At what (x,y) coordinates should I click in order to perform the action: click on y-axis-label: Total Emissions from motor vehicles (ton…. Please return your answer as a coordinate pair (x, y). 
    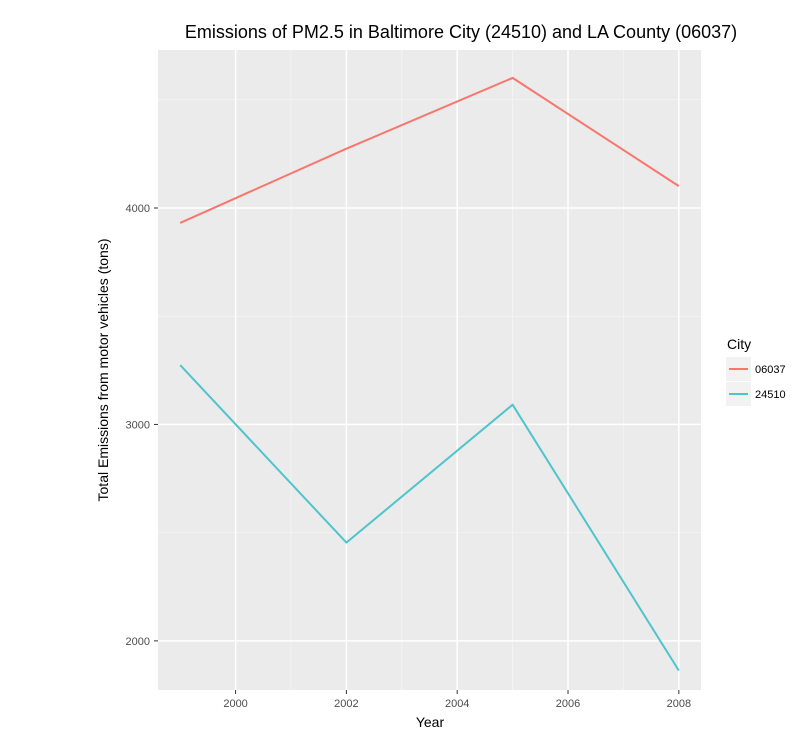
    Looking at the image, I should click on (103, 370).